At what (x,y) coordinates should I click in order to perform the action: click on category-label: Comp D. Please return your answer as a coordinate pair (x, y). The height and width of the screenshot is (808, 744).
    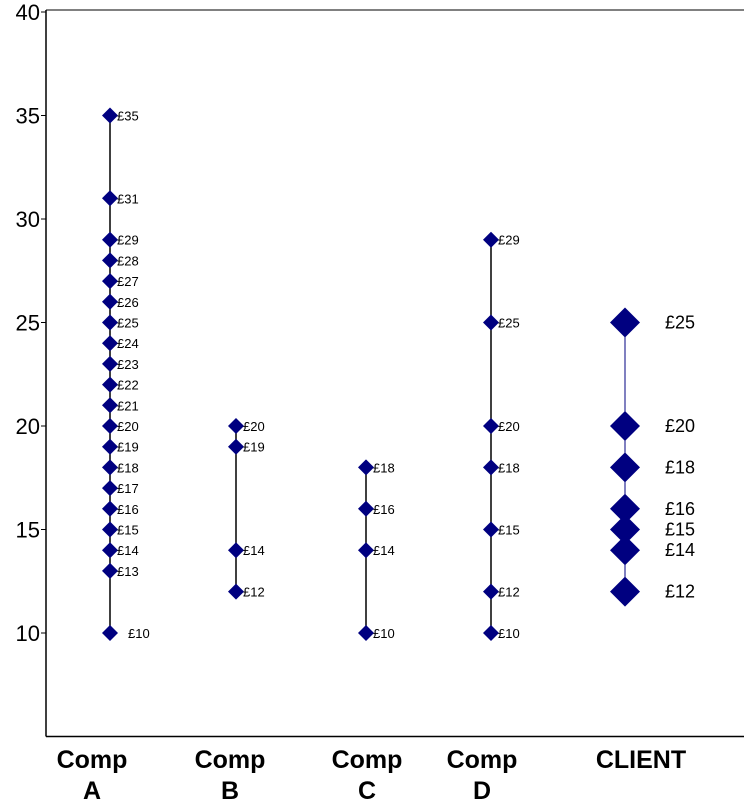
    Looking at the image, I should click on (482, 775).